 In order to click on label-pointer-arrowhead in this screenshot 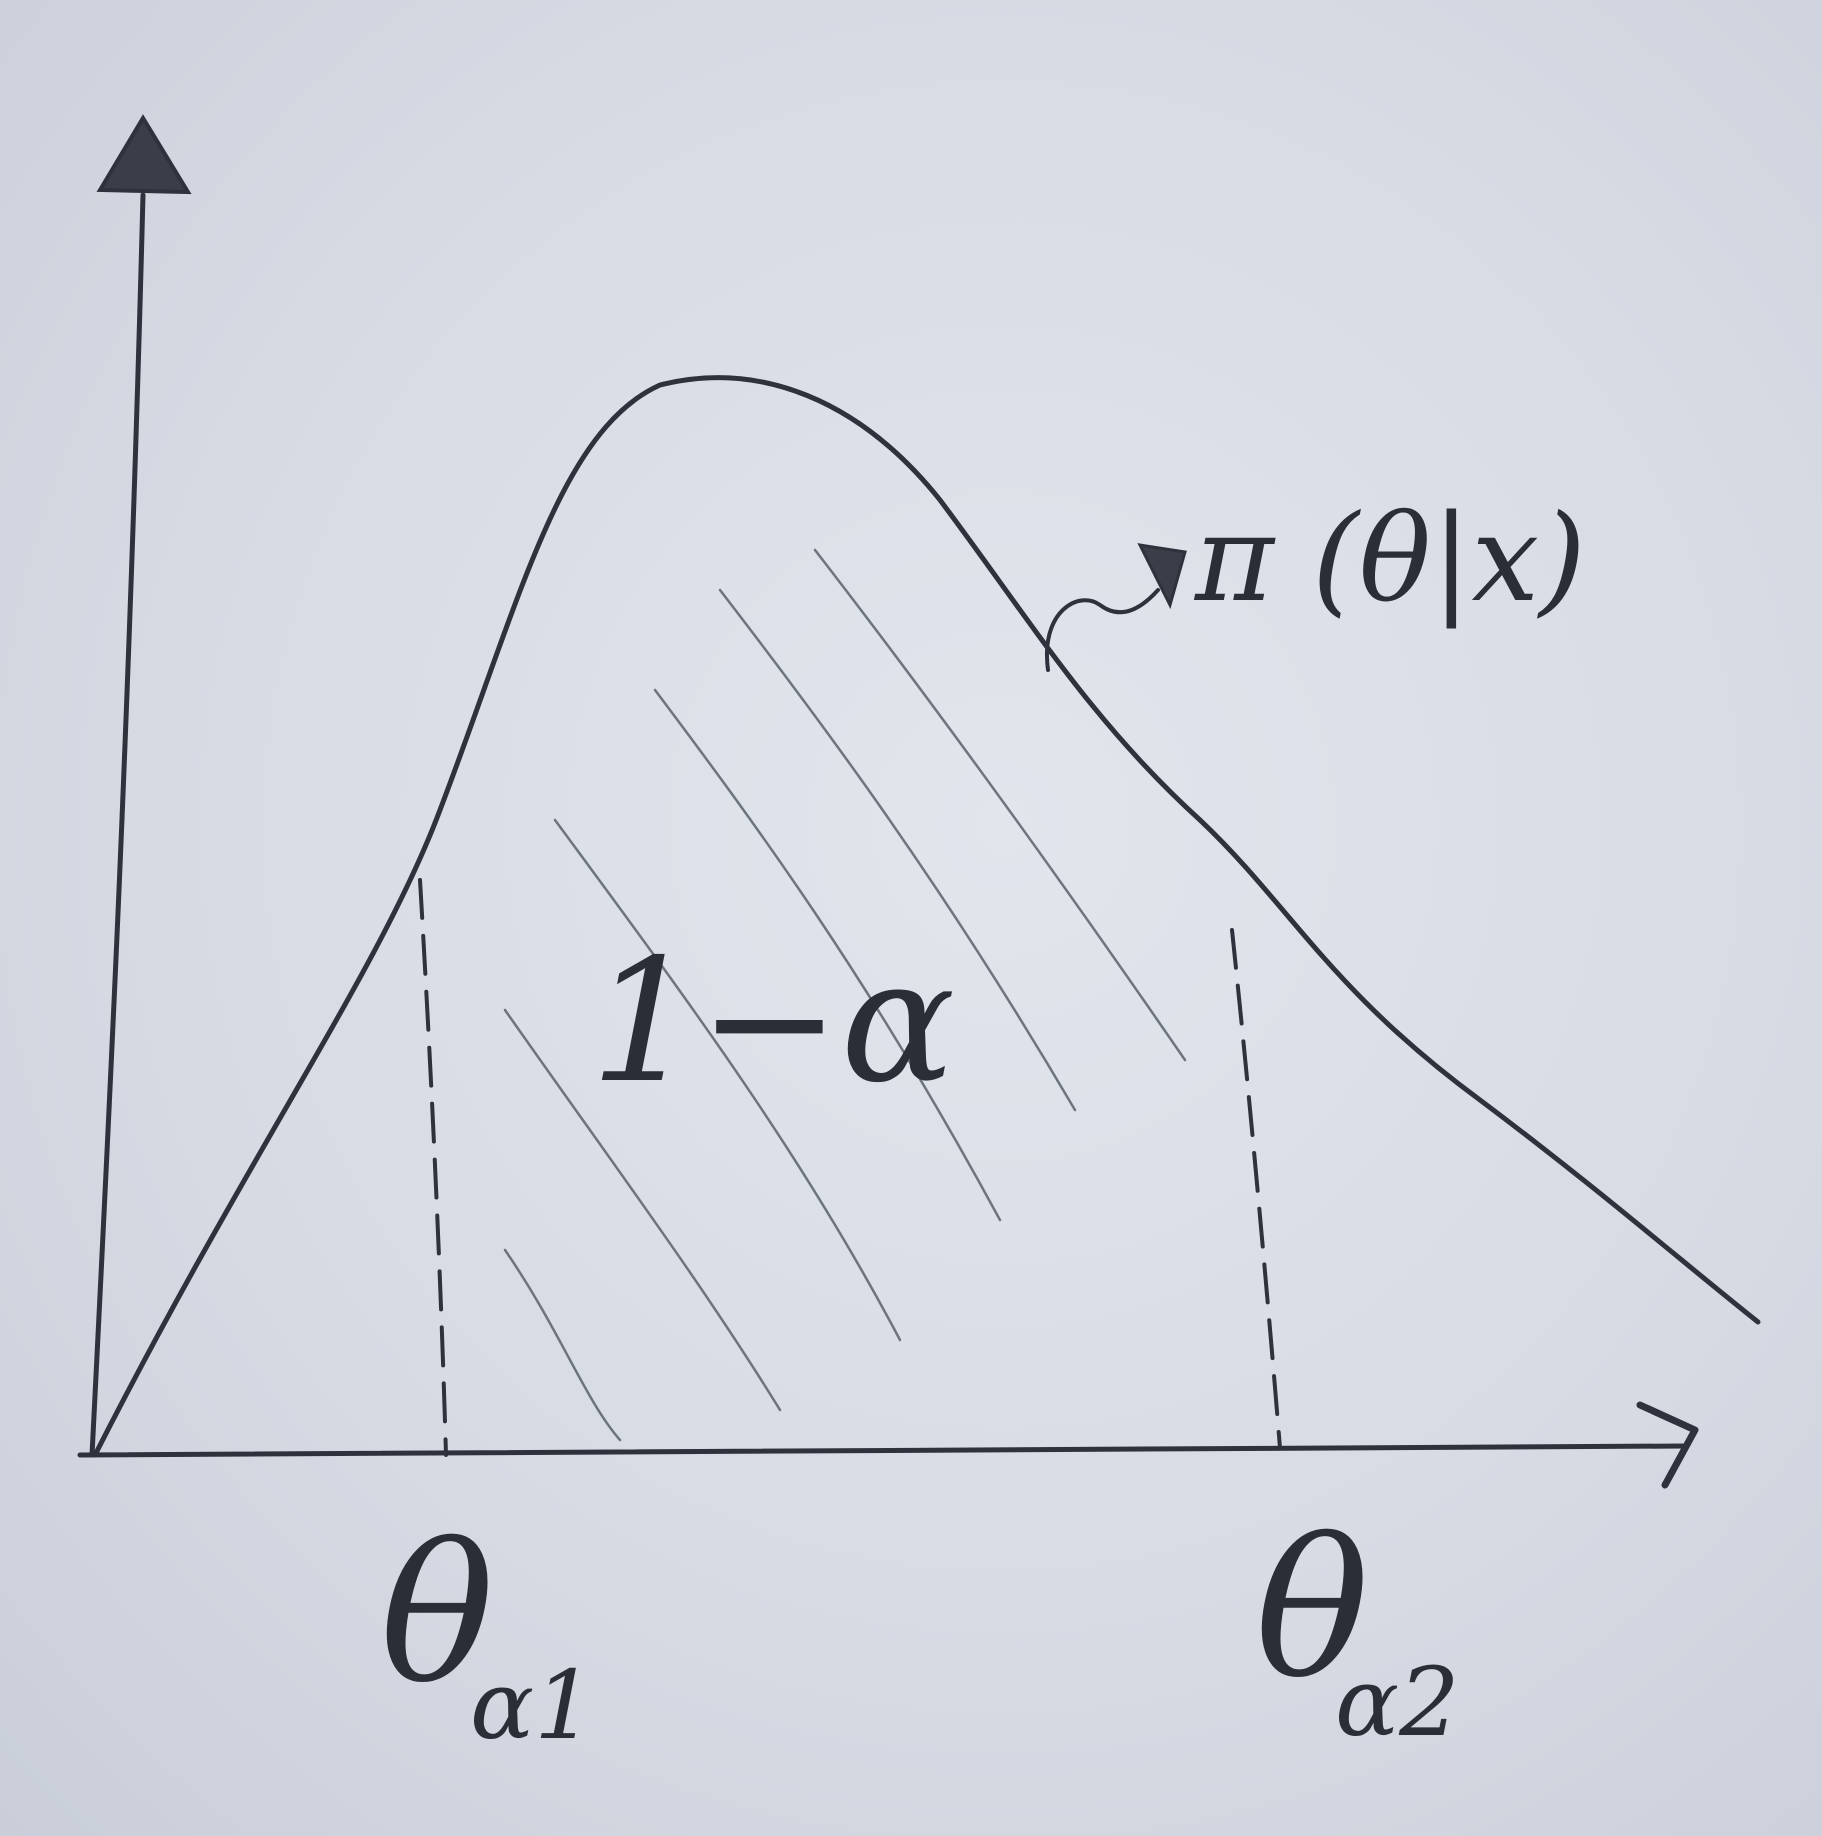, I will do `click(1162, 576)`.